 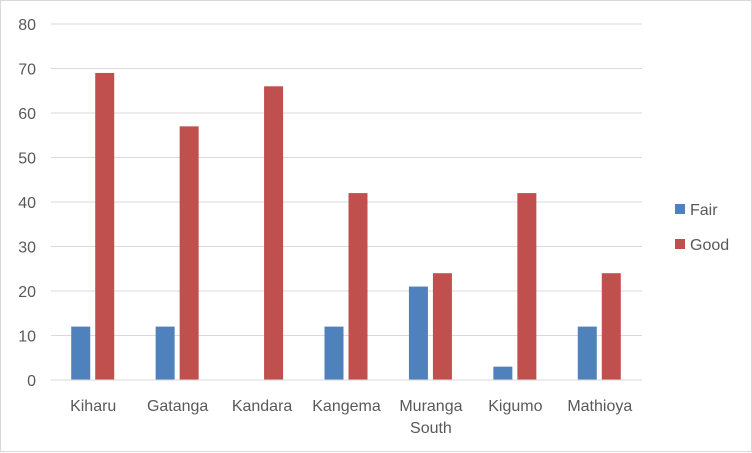 What do you see at coordinates (27, 292) in the screenshot?
I see `y-tick-label: 20` at bounding box center [27, 292].